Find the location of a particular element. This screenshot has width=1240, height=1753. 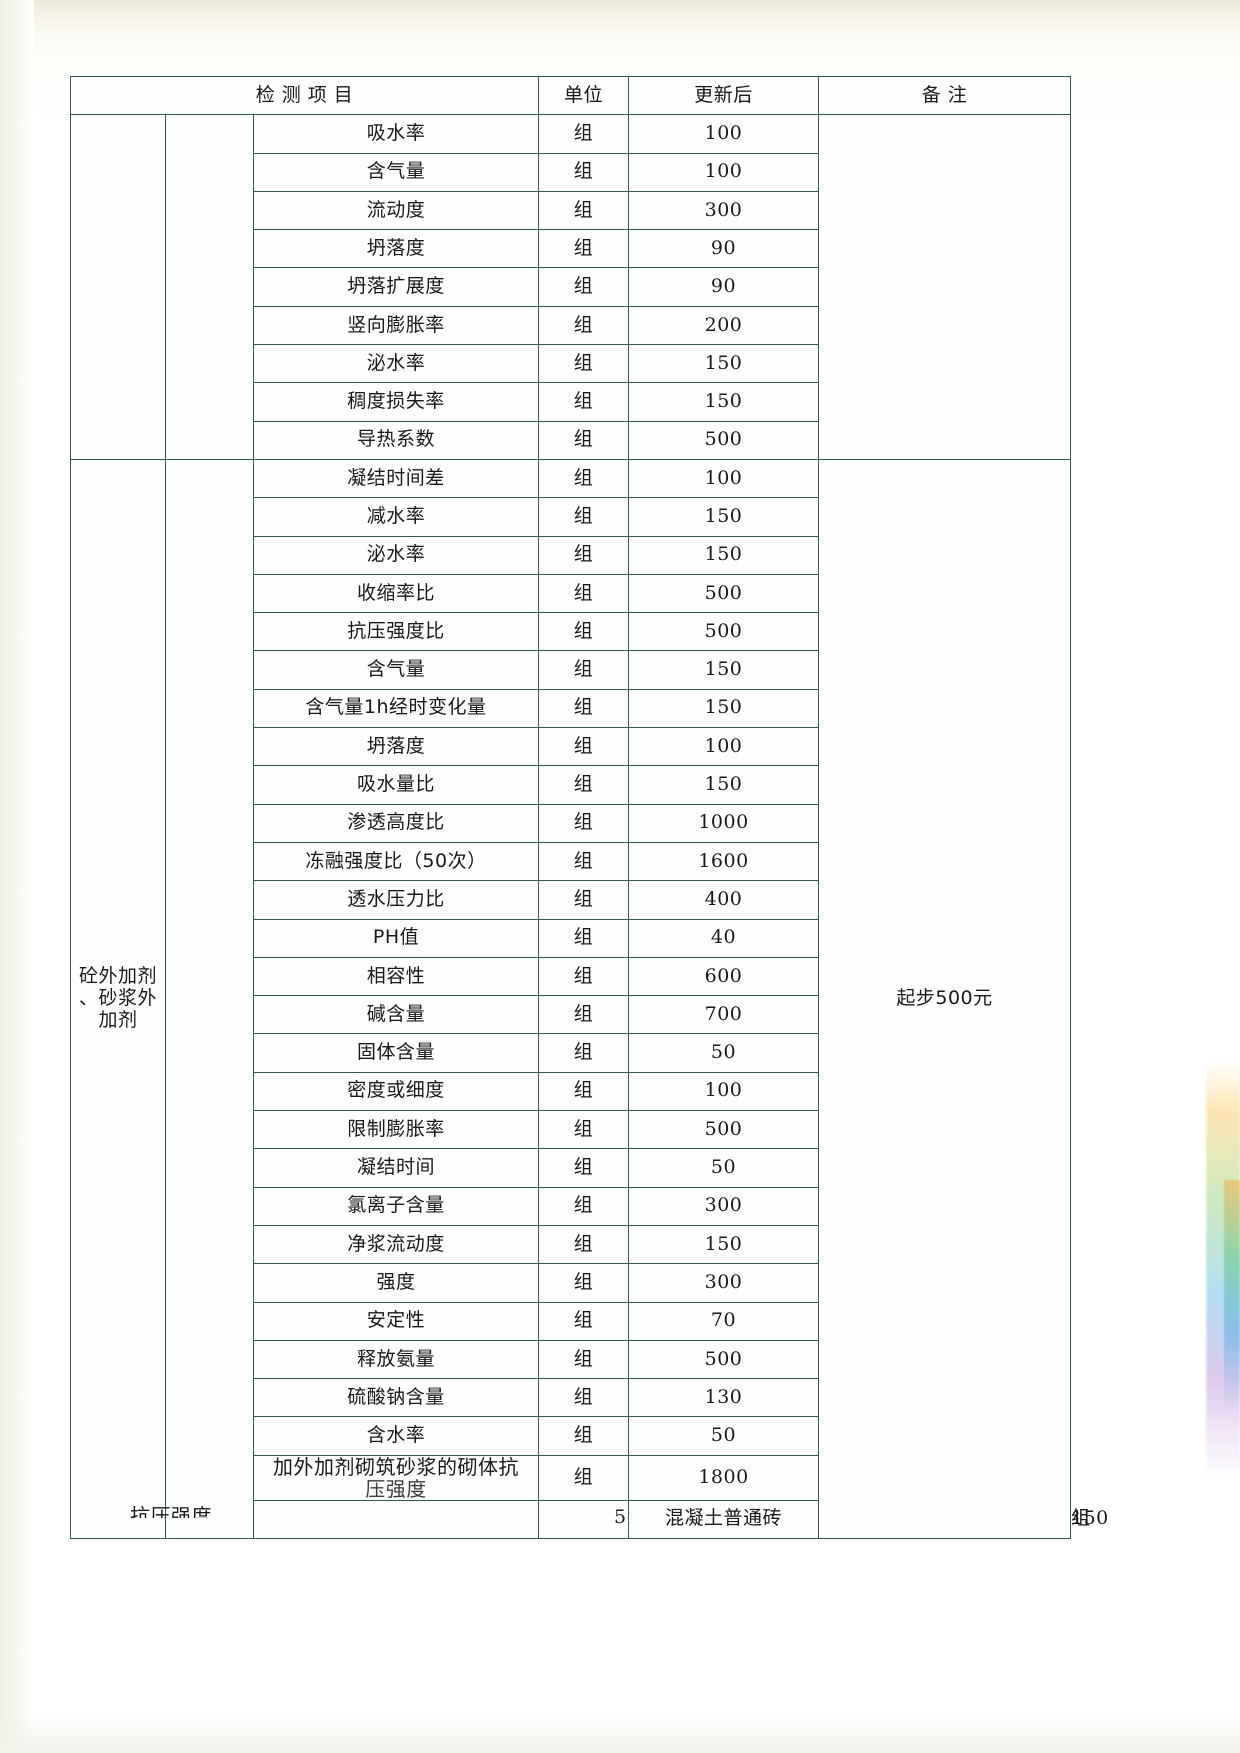

item-name-line1: 加外加剂砌筑砂浆的砌体抗 is located at coordinates (396, 1467).